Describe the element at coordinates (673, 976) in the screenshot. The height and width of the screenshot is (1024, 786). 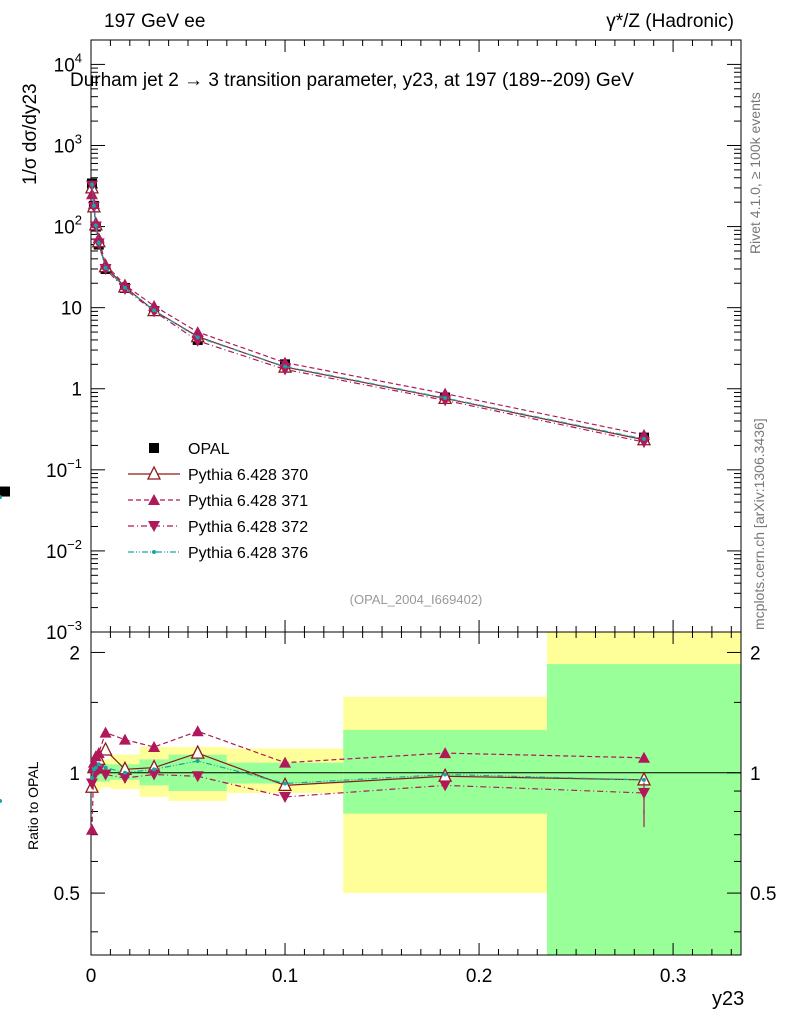
I see `x-tick-label: 0.3` at that location.